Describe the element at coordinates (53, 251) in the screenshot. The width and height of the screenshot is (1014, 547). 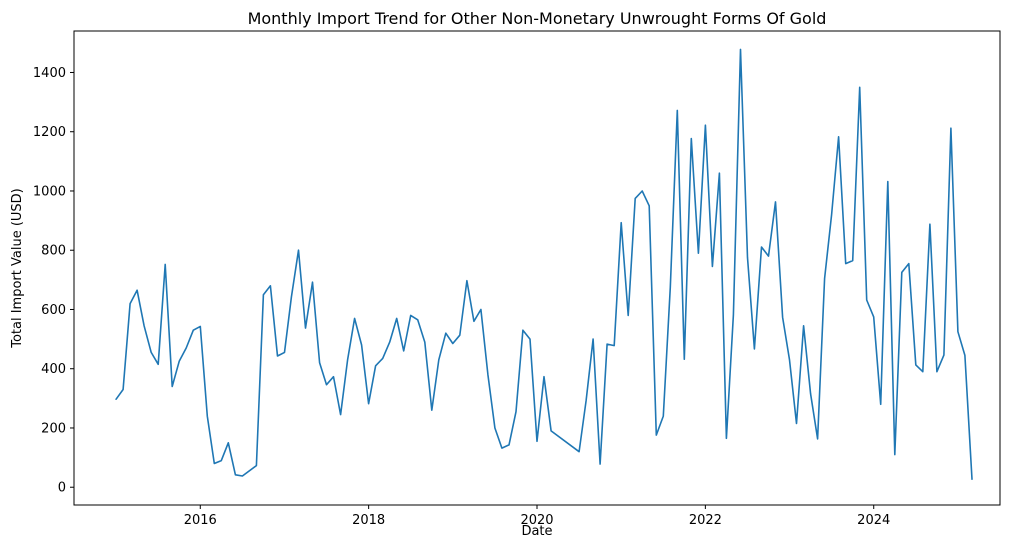
I see `y-tick-label: 800` at that location.